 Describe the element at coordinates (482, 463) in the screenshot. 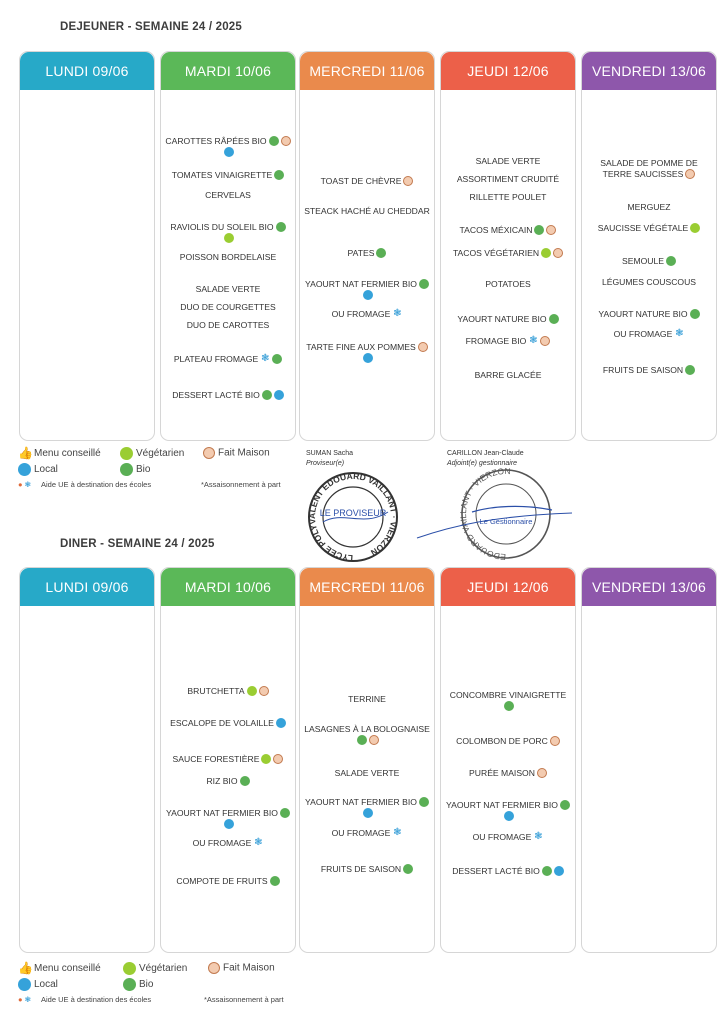

I see `signature-right-role: Adjoint(e) gestionnaire` at that location.